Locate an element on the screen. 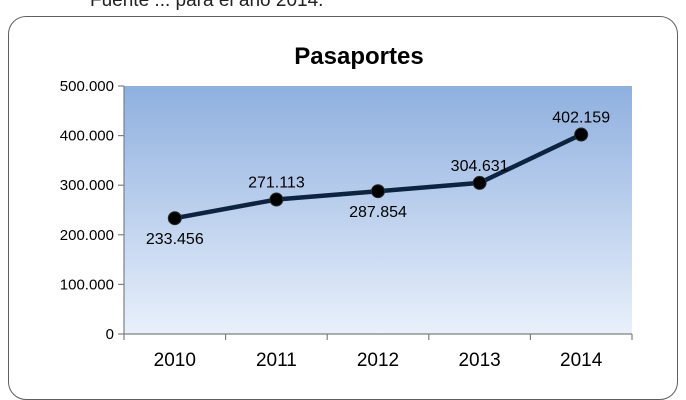 The image size is (686, 400). y-axis: 0 100.000 200.000 300.000 400.000 500.000 is located at coordinates (92, 210).